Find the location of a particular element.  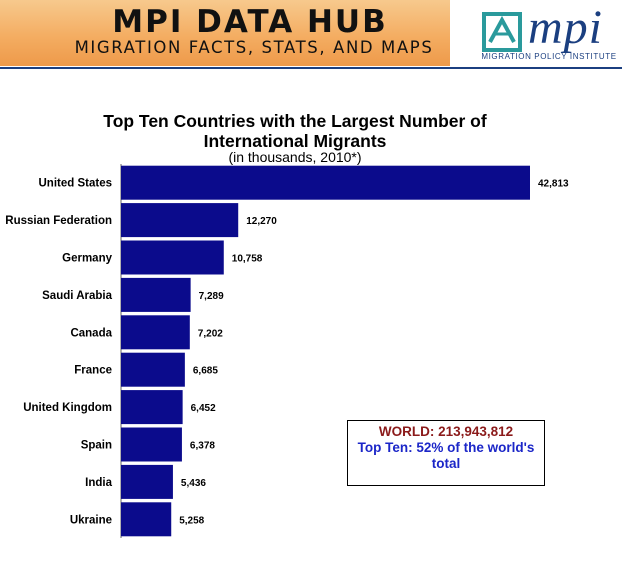

mpi-logo: mpi MIGRATION POLICY INSTITUTE is located at coordinates (548, 31).